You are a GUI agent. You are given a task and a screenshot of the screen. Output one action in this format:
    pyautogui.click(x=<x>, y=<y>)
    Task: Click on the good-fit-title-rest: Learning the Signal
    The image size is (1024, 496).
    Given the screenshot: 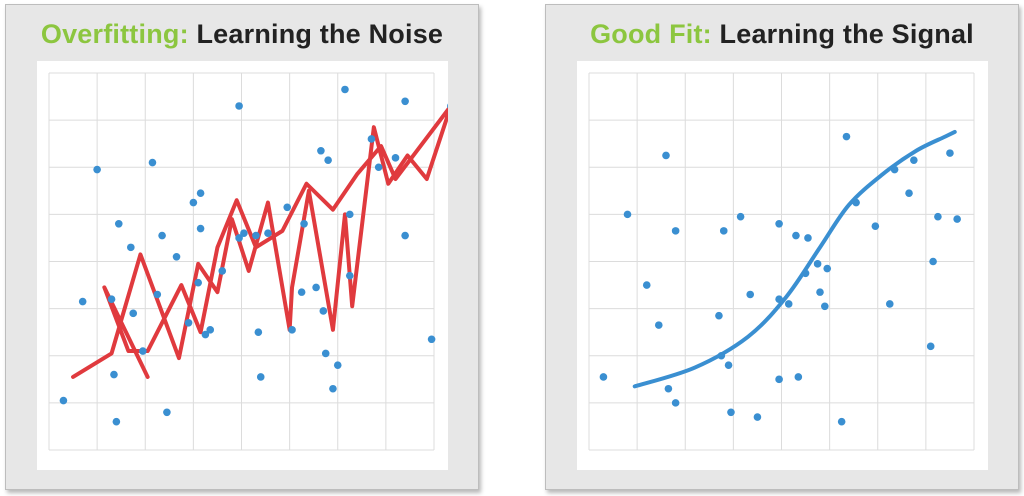 What is the action you would take?
    pyautogui.click(x=842, y=34)
    